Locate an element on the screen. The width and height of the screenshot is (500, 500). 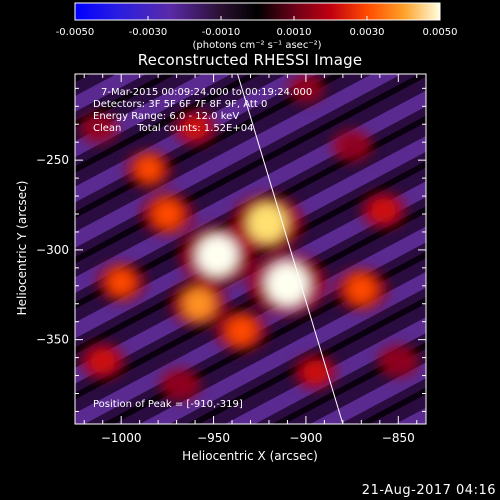
x-tick-label: −950 is located at coordinates (213, 438).